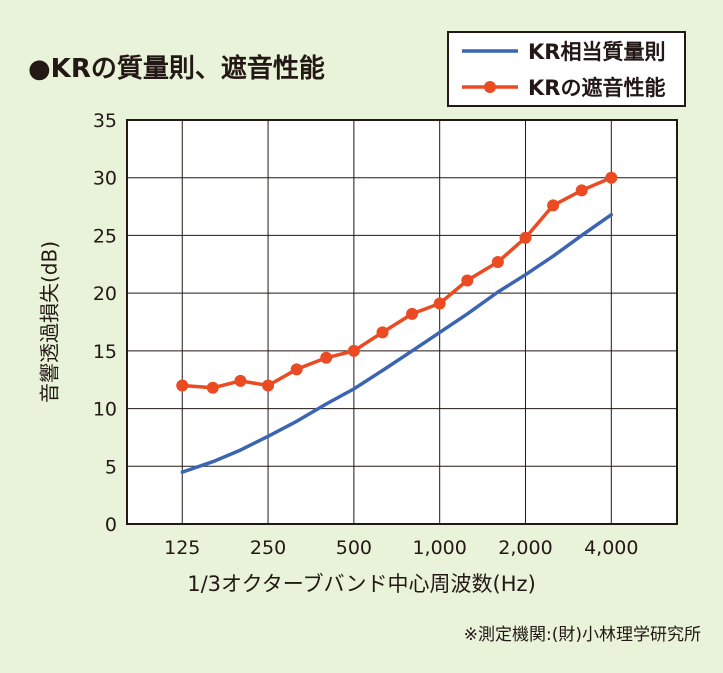 The image size is (723, 673). What do you see at coordinates (105, 121) in the screenshot?
I see `y-tick-label: 35` at bounding box center [105, 121].